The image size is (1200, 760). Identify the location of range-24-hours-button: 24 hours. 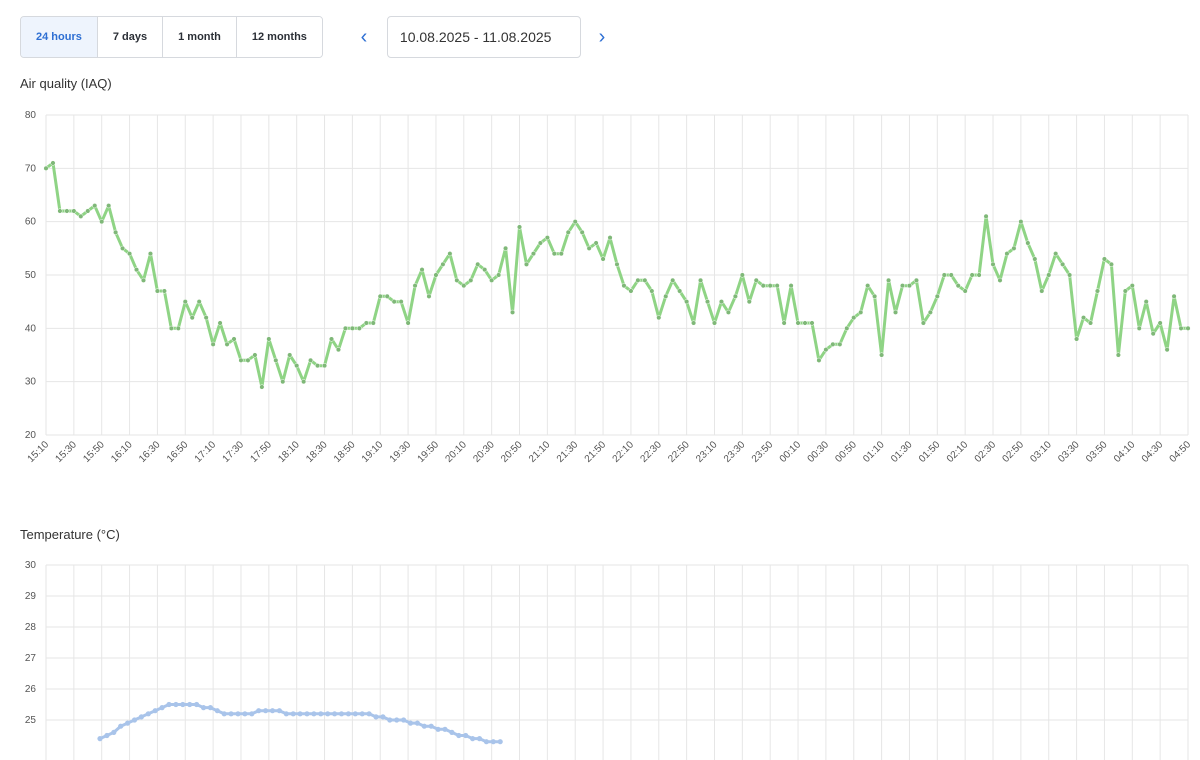
(59, 37).